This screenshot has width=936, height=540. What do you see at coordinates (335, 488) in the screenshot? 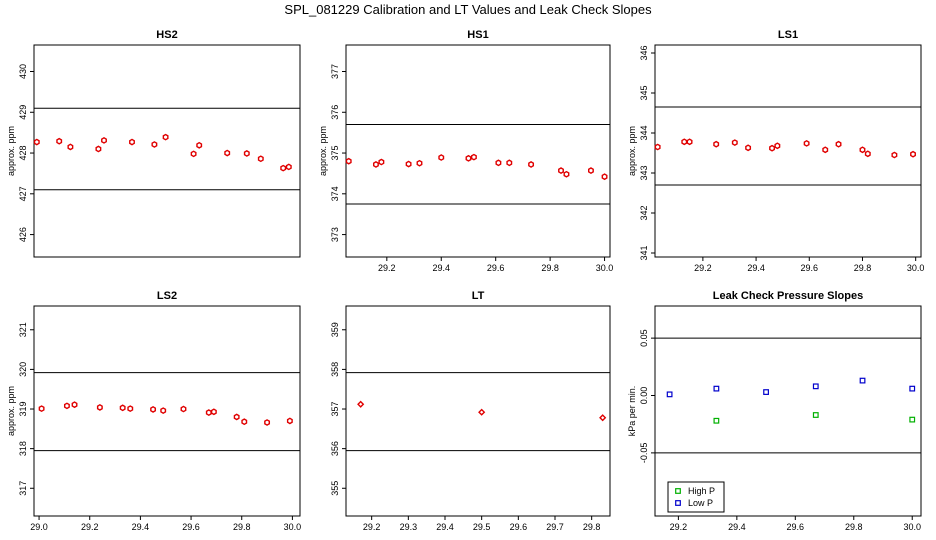
I see `lt-ytick-label: 355` at bounding box center [335, 488].